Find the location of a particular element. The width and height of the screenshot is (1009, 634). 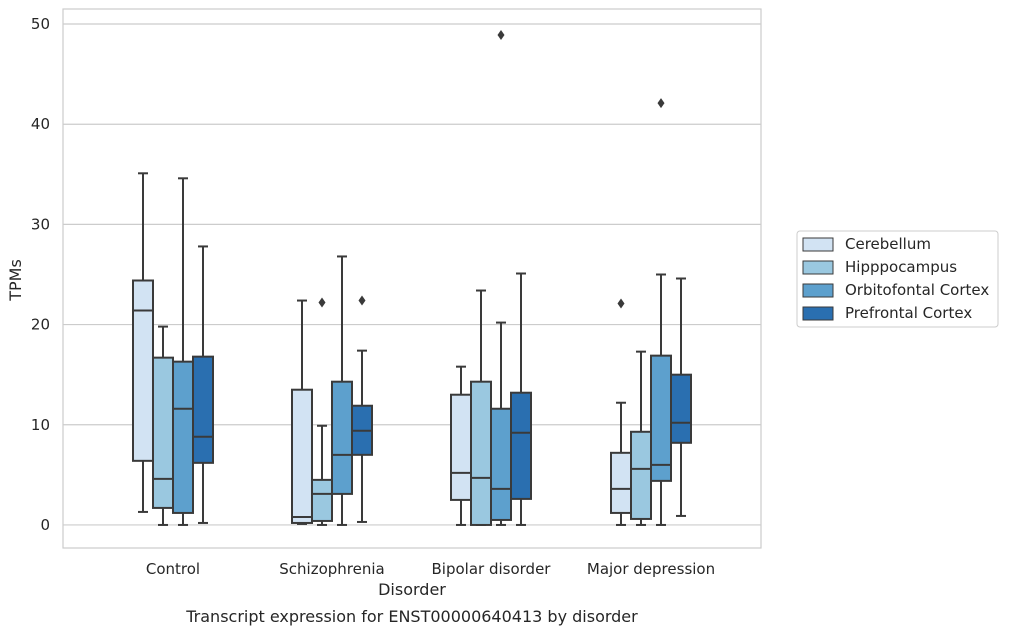

y-tick-label-0: 0 is located at coordinates (45, 525).